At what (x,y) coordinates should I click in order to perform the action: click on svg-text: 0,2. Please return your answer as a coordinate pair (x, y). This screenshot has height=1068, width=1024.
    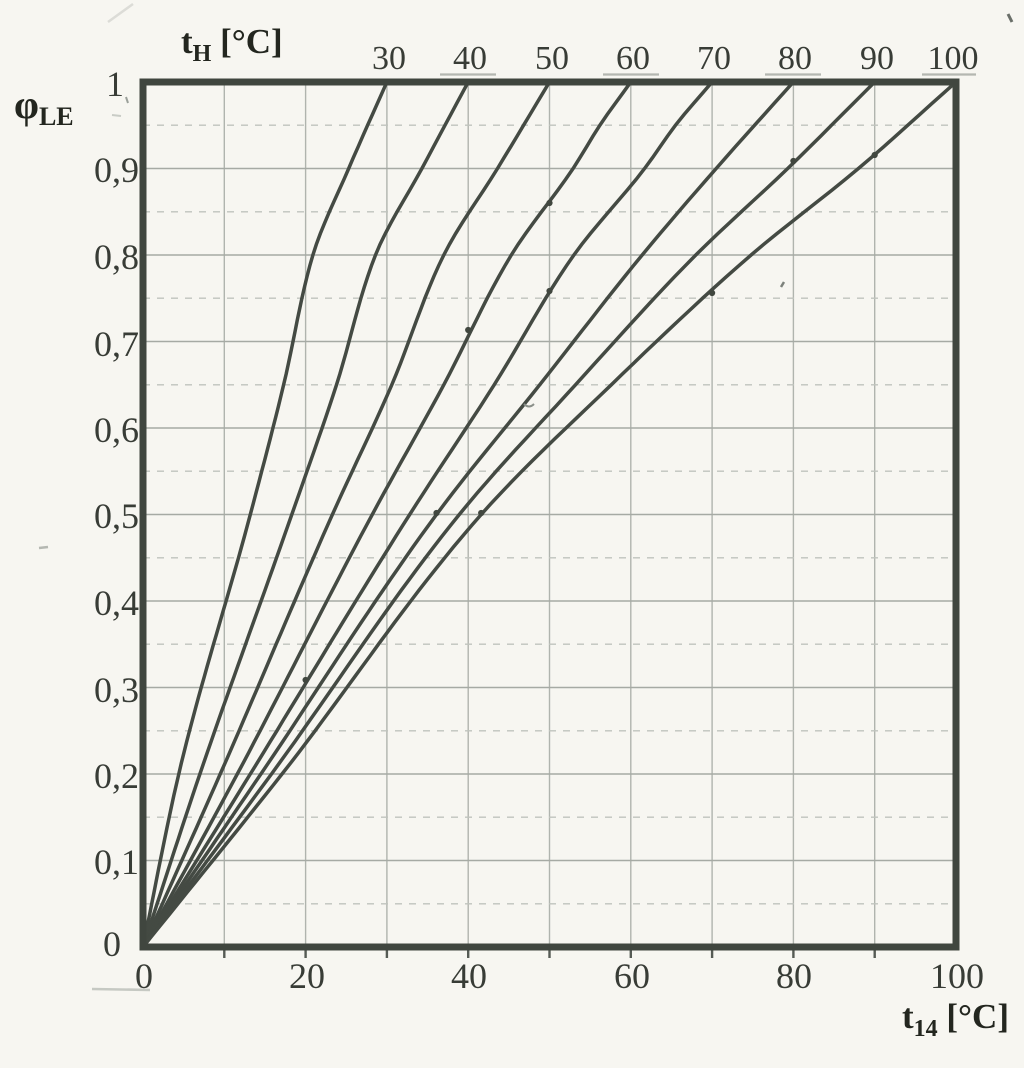
    Looking at the image, I should click on (116, 776).